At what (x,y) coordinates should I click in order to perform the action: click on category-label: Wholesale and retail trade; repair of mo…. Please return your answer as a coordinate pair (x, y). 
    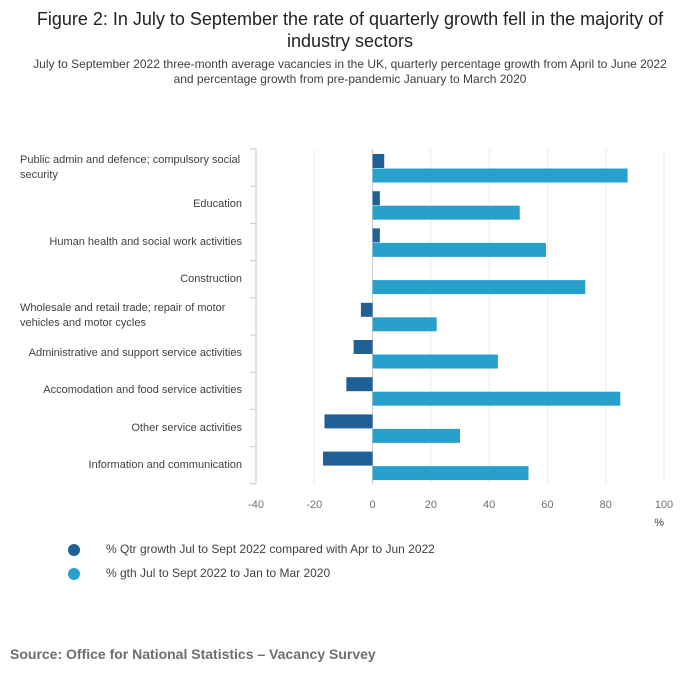
    Looking at the image, I should click on (123, 316).